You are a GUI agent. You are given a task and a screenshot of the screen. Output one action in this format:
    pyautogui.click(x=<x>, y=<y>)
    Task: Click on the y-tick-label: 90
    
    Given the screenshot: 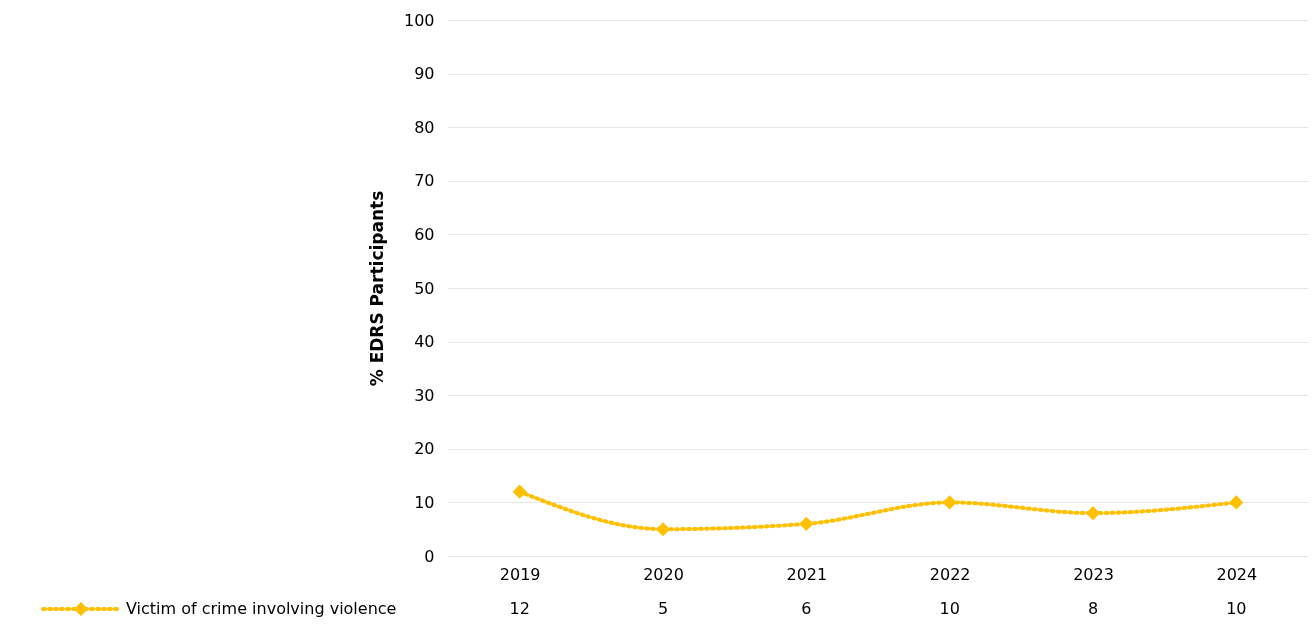 What is the action you would take?
    pyautogui.click(x=424, y=74)
    